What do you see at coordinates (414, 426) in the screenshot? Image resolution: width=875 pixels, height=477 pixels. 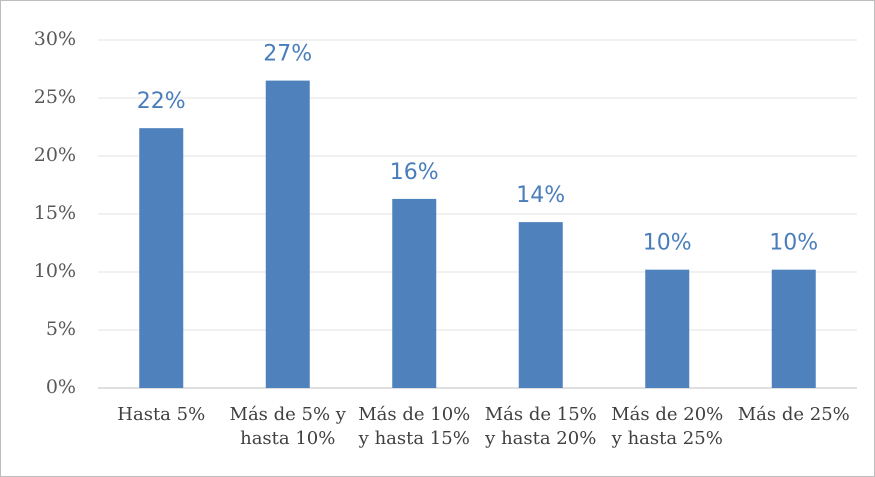 I see `x-tick-label: Más de 10% y hasta 15%` at bounding box center [414, 426].